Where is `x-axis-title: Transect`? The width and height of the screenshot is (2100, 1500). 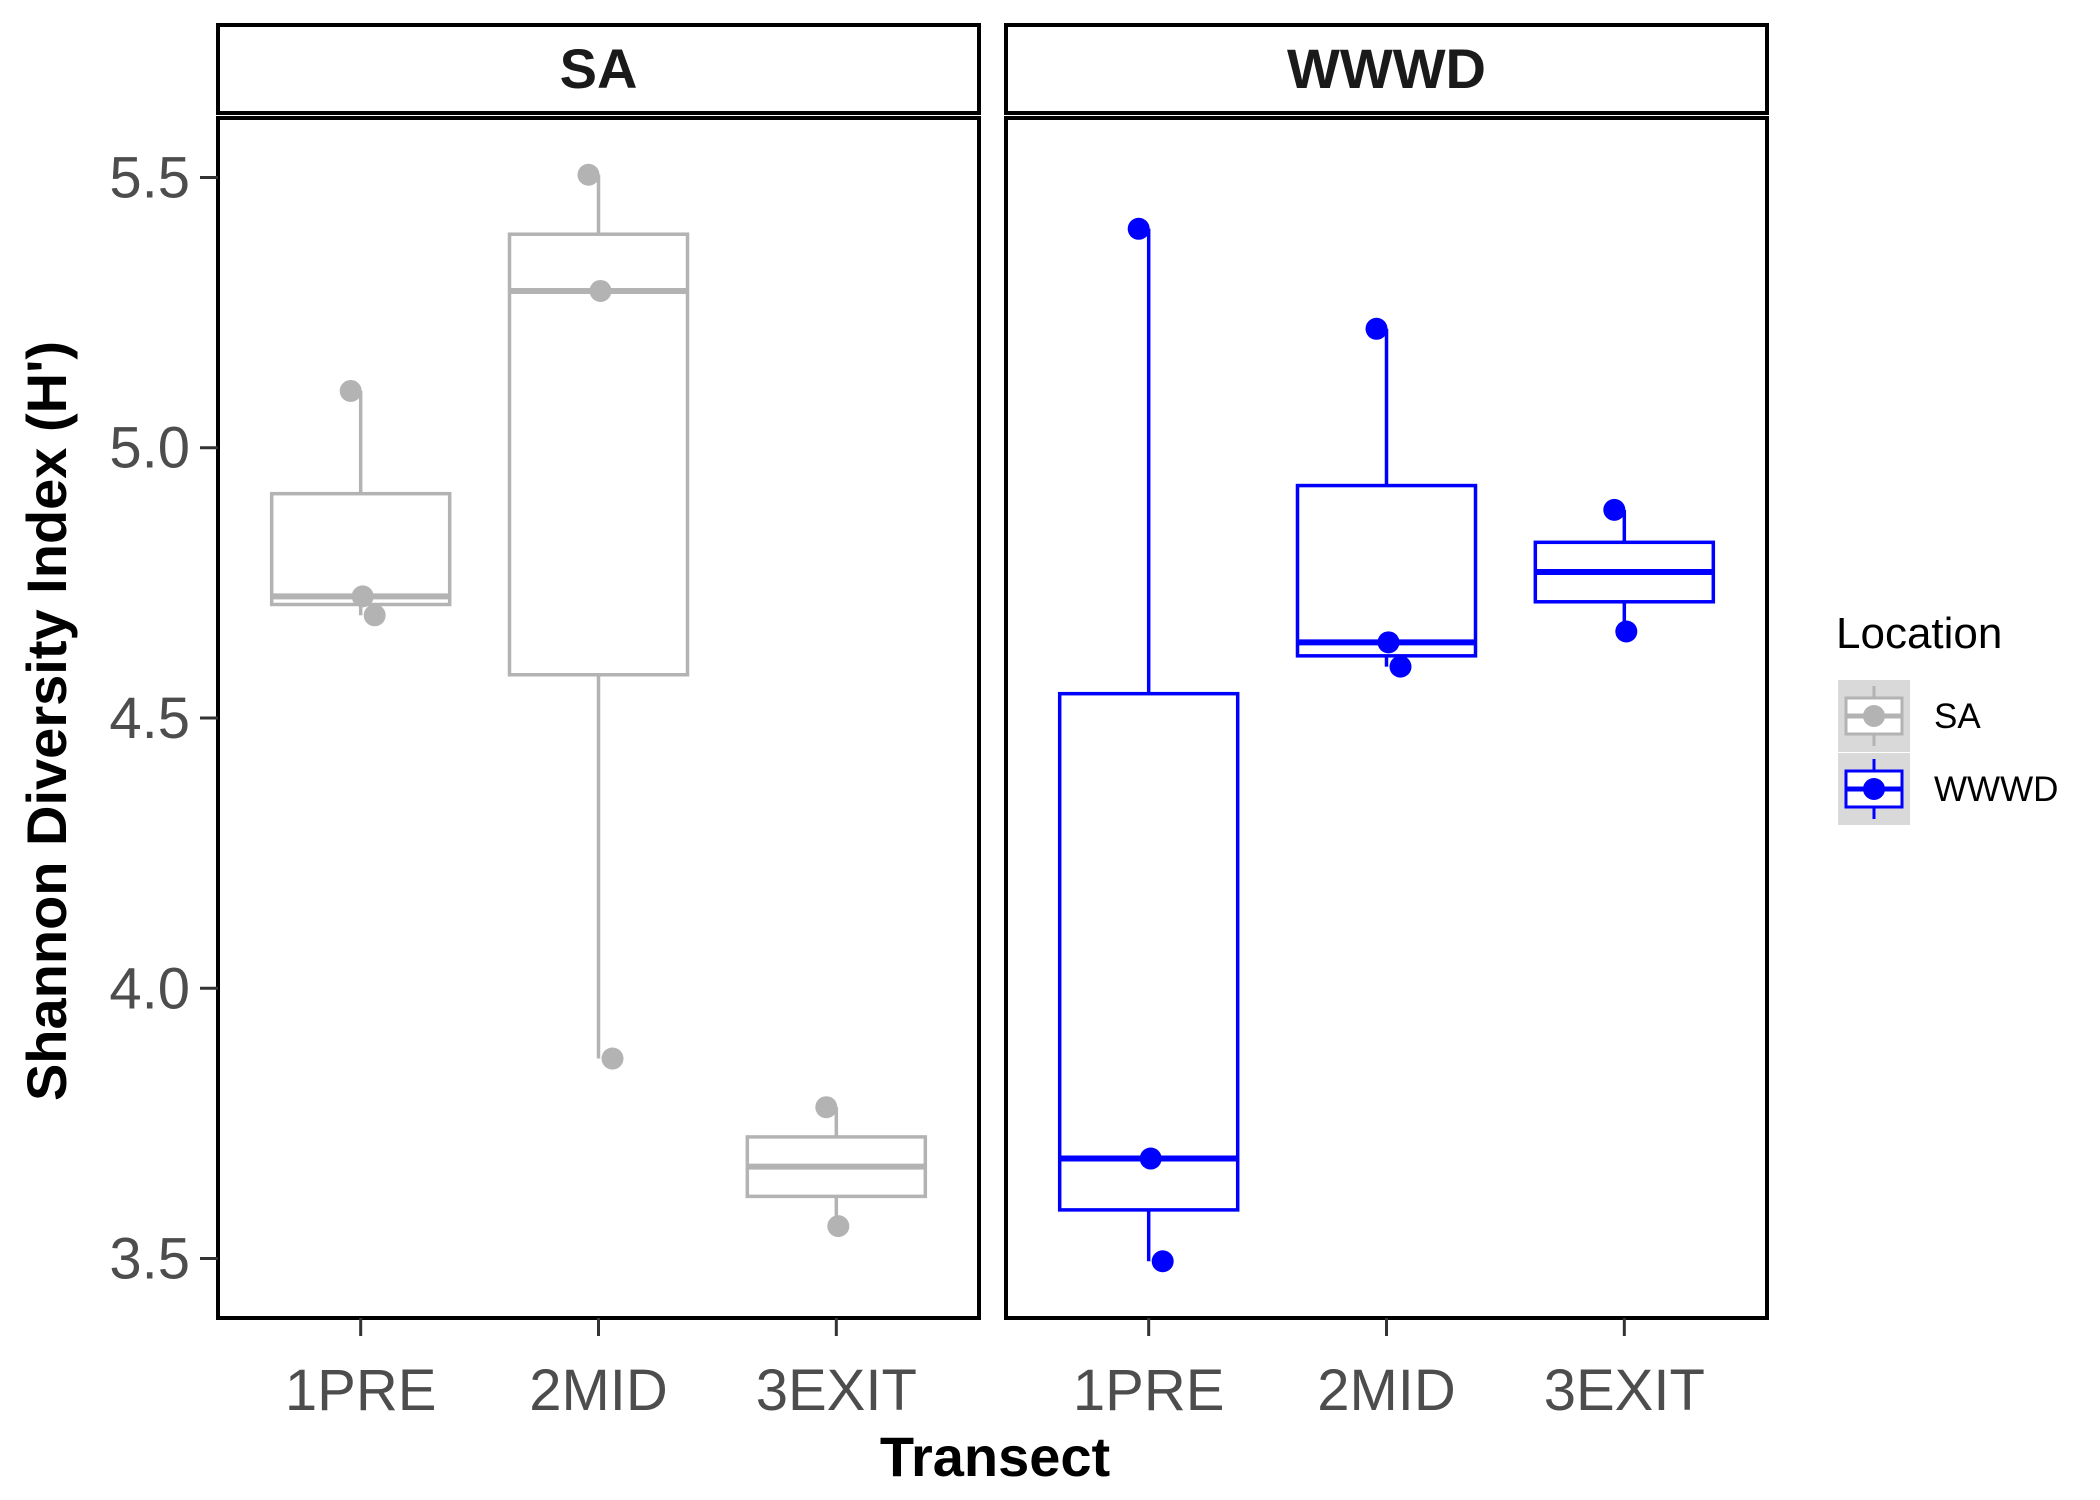
x-axis-title: Transect is located at coordinates (995, 1456).